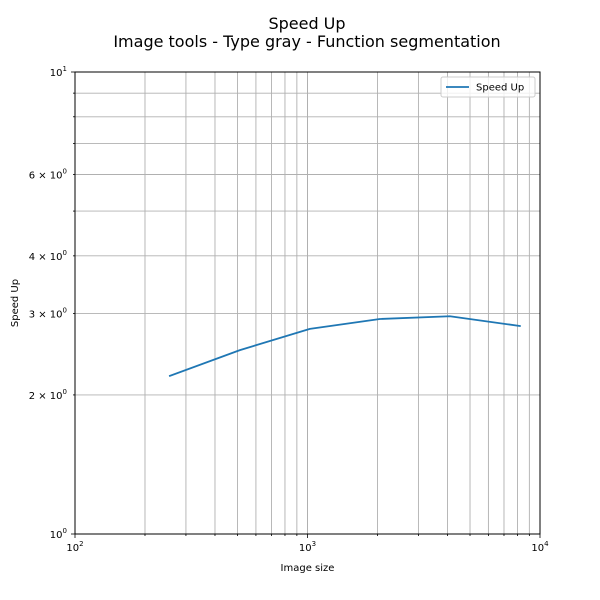 The height and width of the screenshot is (600, 600). Describe the element at coordinates (500, 88) in the screenshot. I see `legend-label: Speed Up` at that location.